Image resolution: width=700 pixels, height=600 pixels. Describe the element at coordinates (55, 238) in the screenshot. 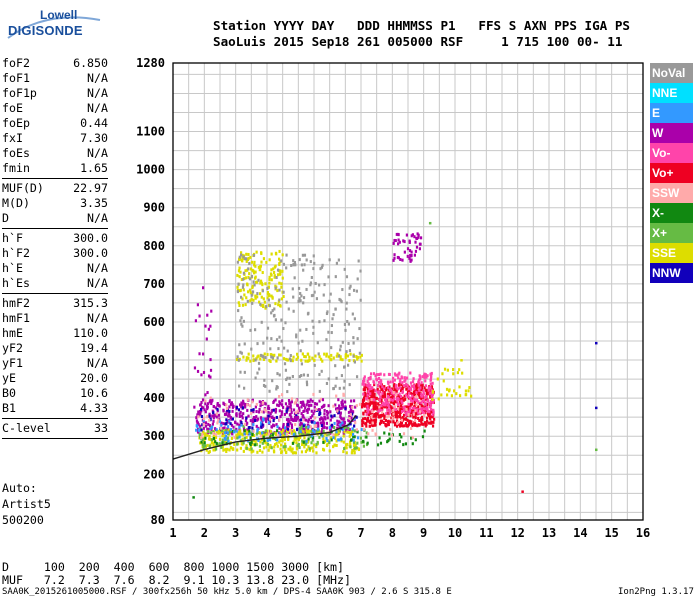

I see `param-row: h`F 300.0` at that location.